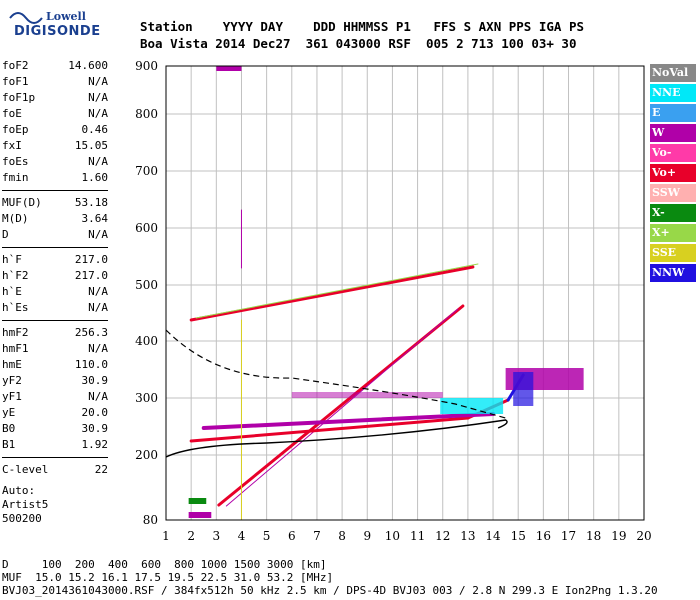 This screenshot has height=600, width=700. What do you see at coordinates (57, 31) in the screenshot?
I see `logo-line2: DIGISONDE` at bounding box center [57, 31].